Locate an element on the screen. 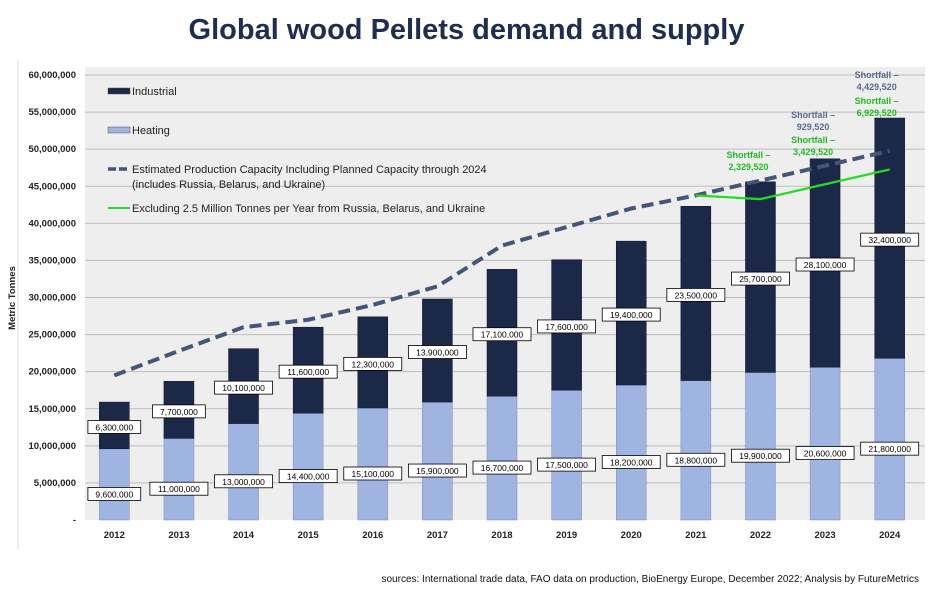  x-tick-label: 2023 is located at coordinates (825, 535).